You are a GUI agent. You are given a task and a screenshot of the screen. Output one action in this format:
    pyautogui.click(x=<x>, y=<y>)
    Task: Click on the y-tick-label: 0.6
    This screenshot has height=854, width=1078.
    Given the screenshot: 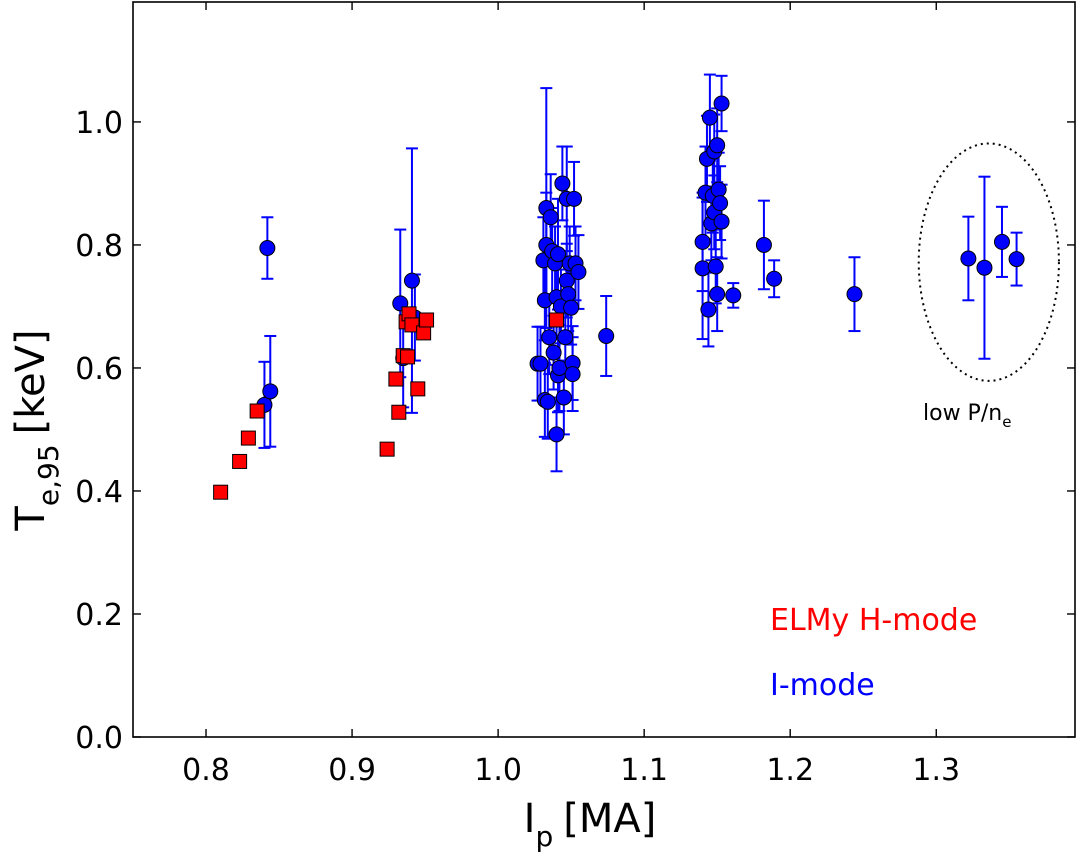 What is the action you would take?
    pyautogui.click(x=99, y=369)
    